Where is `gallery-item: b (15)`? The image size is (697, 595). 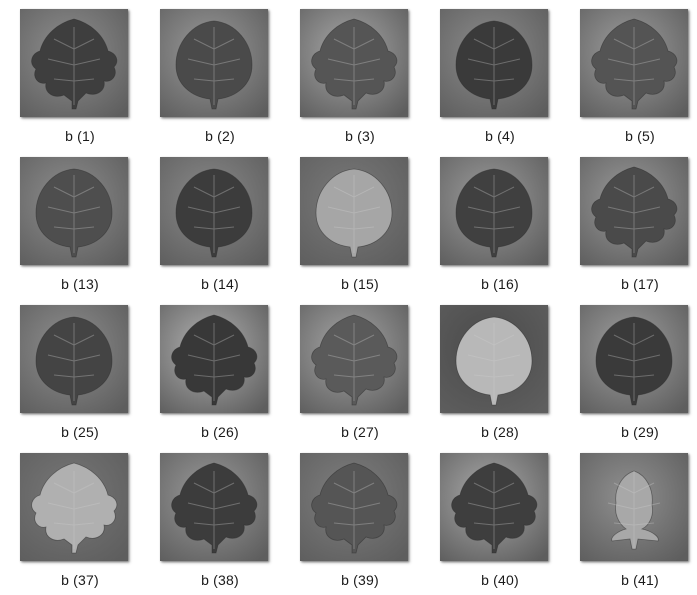
gallery-item: b (15) is located at coordinates (350, 228).